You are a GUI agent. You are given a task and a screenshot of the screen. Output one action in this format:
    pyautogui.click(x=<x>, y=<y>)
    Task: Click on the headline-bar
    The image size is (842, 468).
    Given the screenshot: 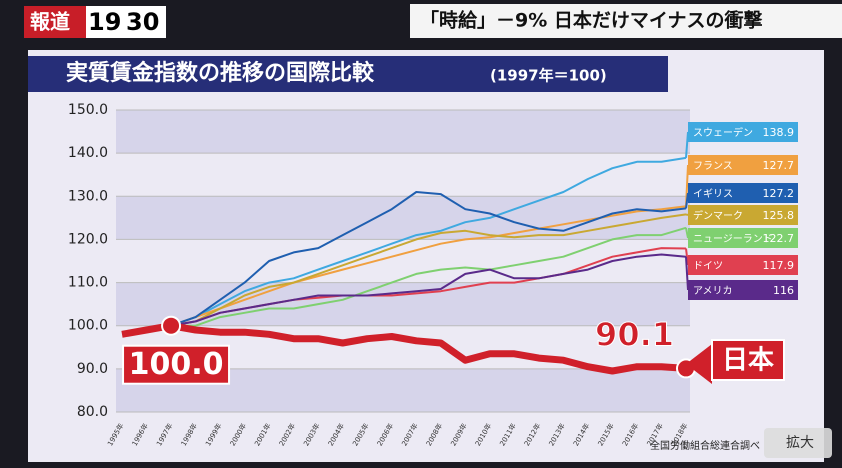 What is the action you would take?
    pyautogui.click(x=626, y=21)
    